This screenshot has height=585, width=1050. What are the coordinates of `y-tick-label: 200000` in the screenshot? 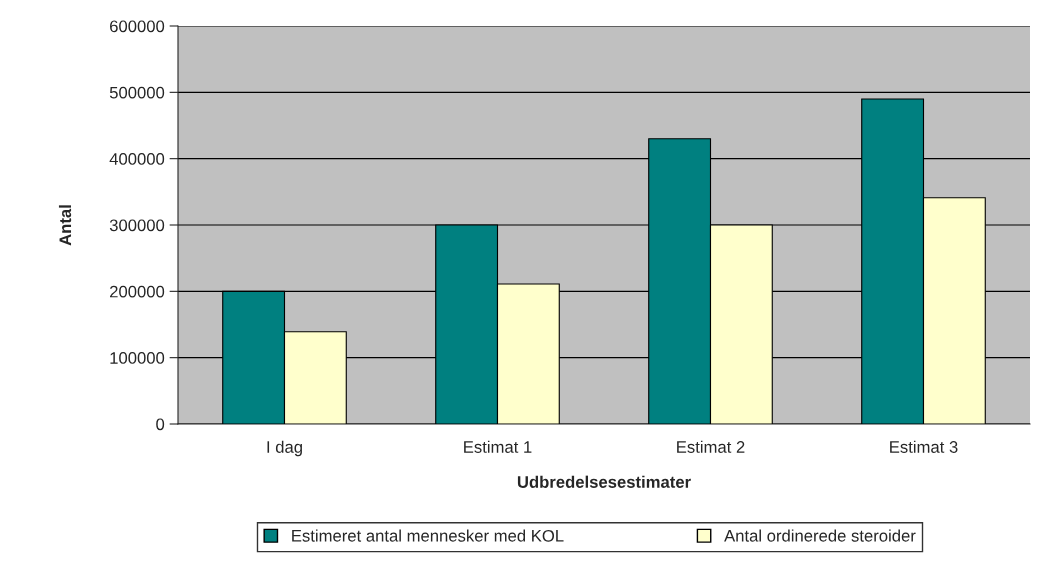 It's located at (137, 291).